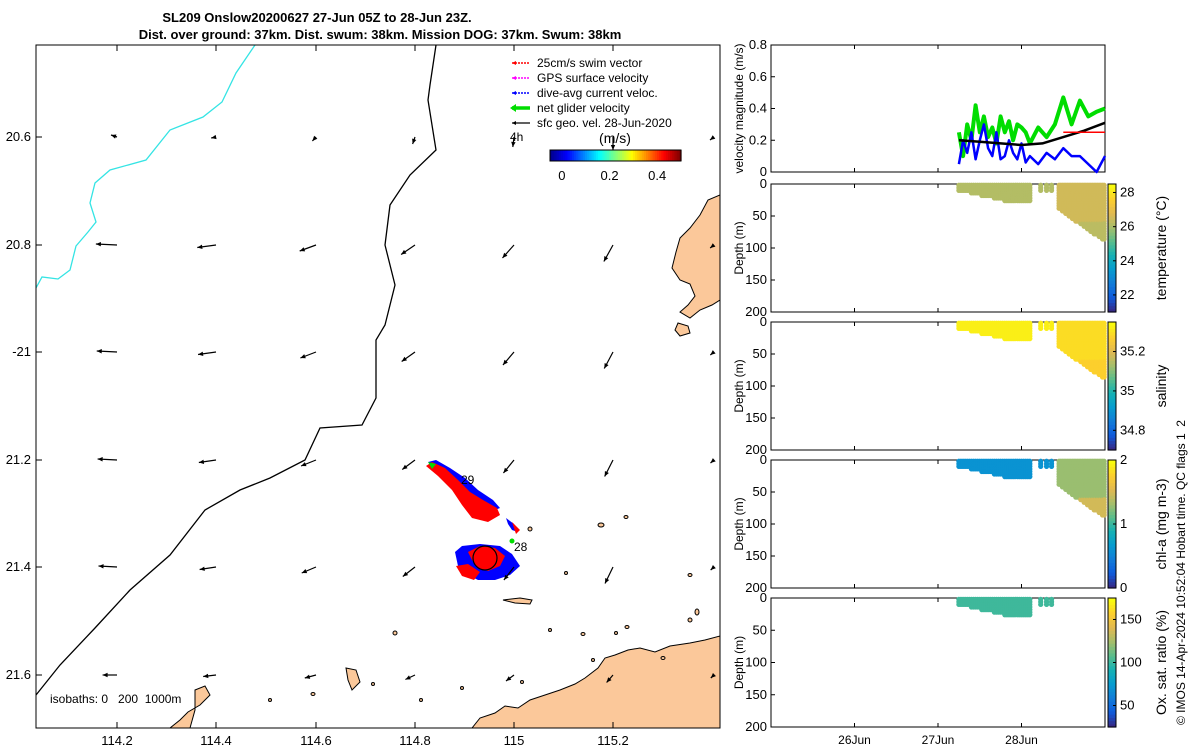 This screenshot has height=750, width=1200. Describe the element at coordinates (516, 528) in the screenshot. I see `track-connector-red` at that location.